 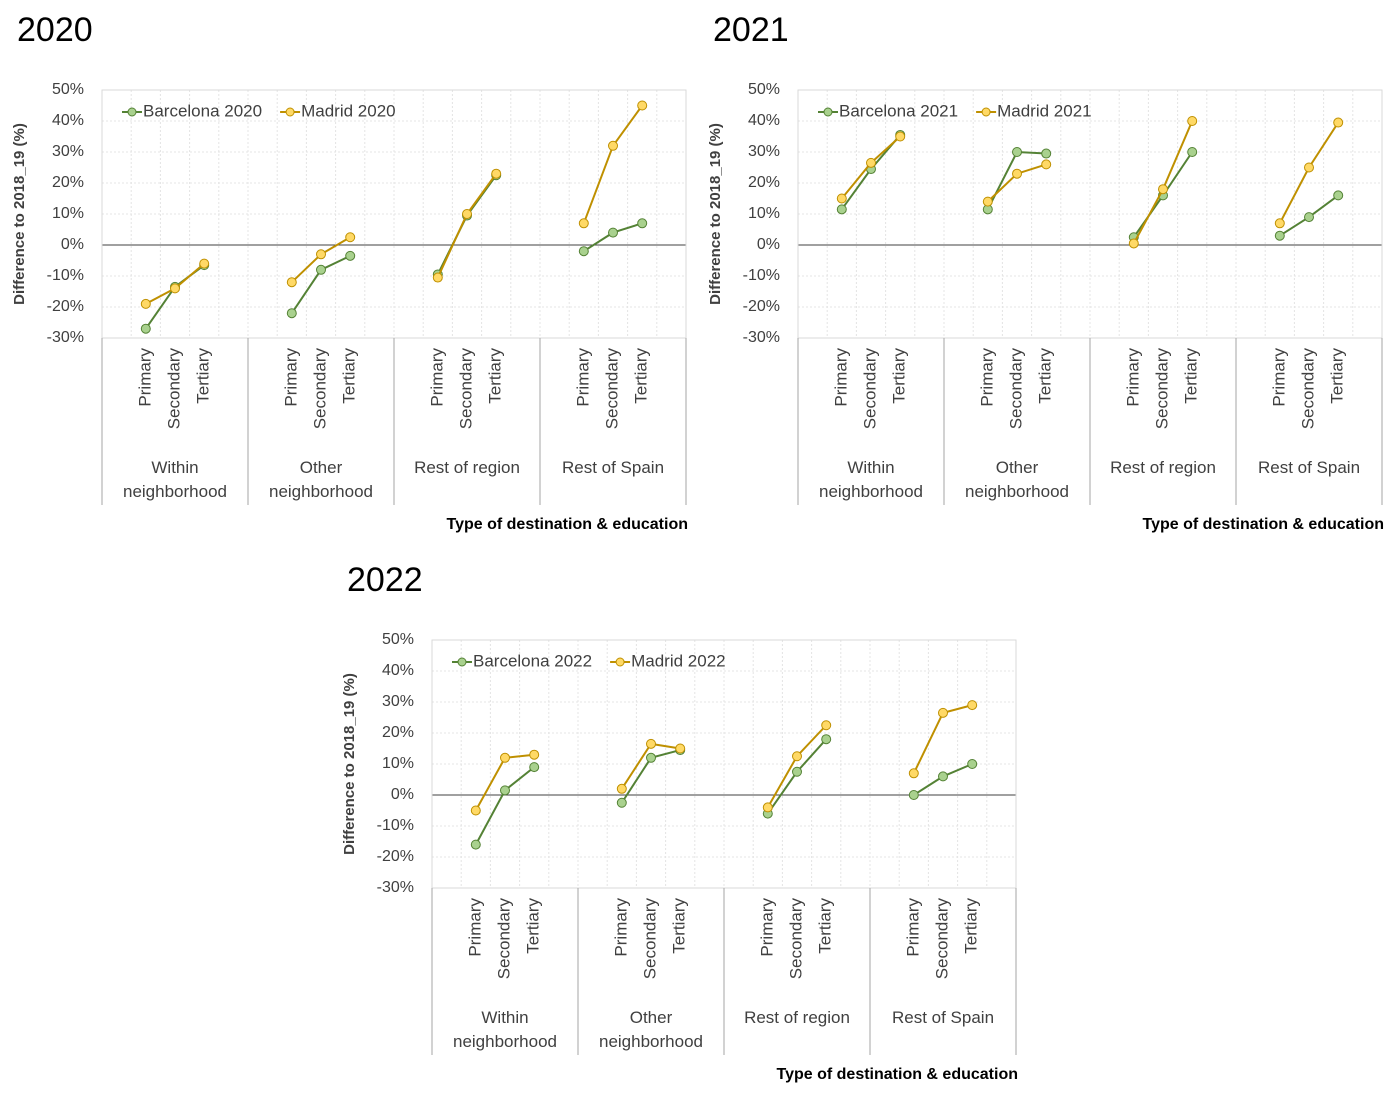 What do you see at coordinates (764, 213) in the screenshot?
I see `y-tick-label: 10%` at bounding box center [764, 213].